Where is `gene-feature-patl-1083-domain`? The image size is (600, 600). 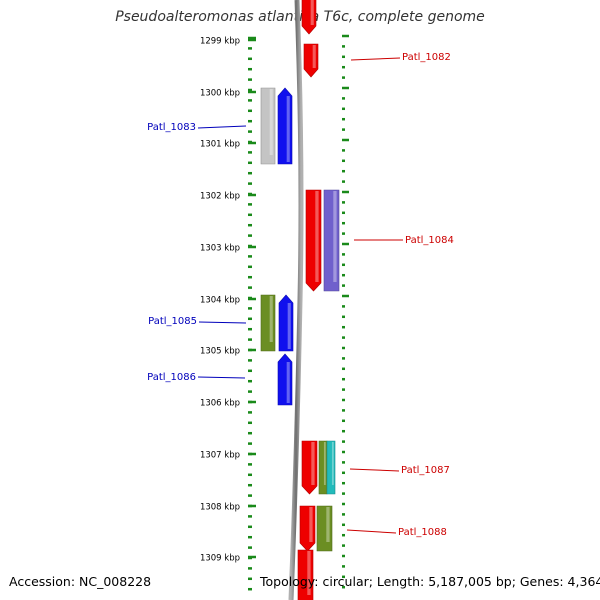 gene-feature-patl-1083-domain is located at coordinates (268, 126).